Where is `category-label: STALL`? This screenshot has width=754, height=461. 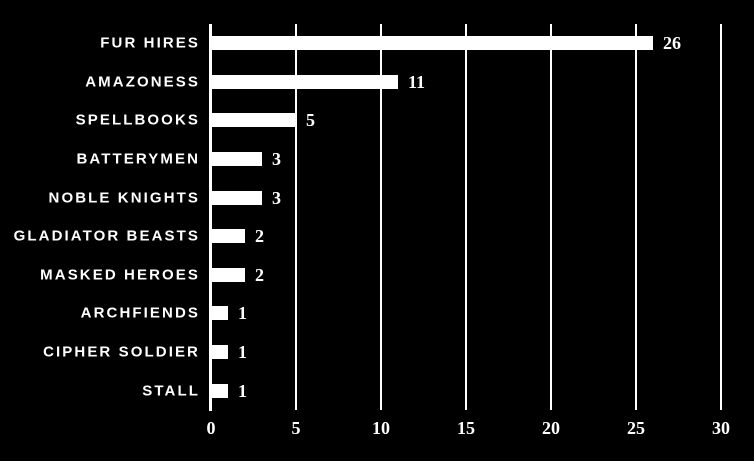
category-label: STALL is located at coordinates (171, 391).